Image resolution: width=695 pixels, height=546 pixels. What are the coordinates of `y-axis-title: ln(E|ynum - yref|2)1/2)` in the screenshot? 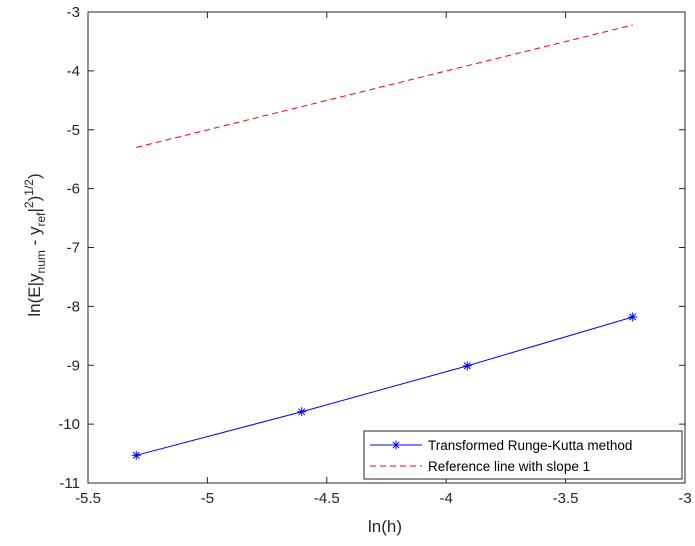 It's located at (35, 244).